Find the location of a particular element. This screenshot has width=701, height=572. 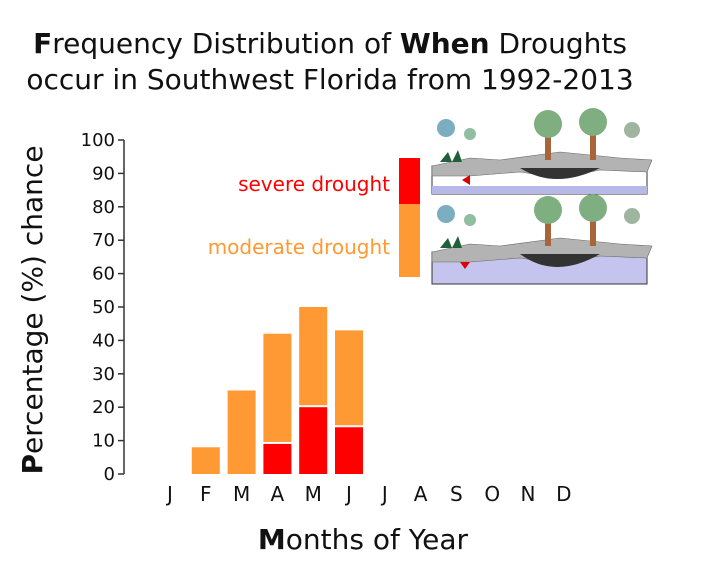

y-axis-ticks: 0 10 20 30 40 50 60 70 80 90 100 is located at coordinates (102, 307).